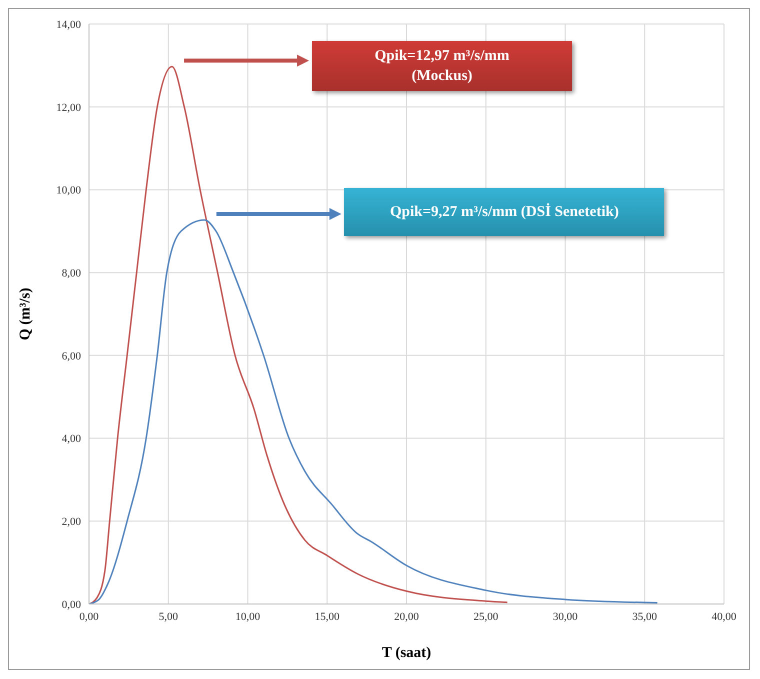 The height and width of the screenshot is (679, 760). Describe the element at coordinates (486, 616) in the screenshot. I see `x-tick-label: 25,00` at that location.